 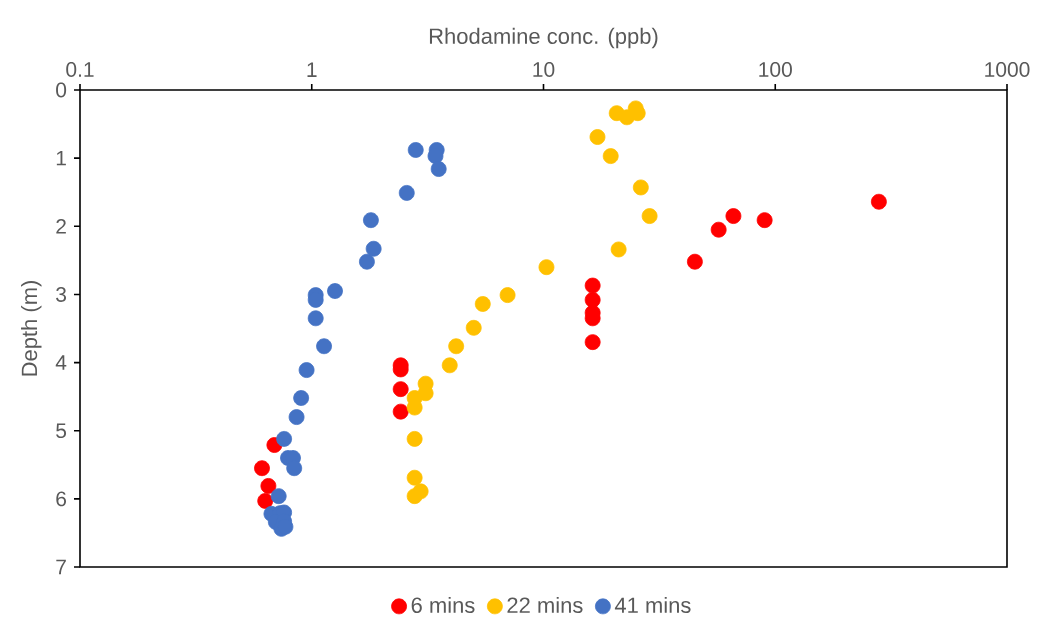 I want to click on legend-label: 41 mins, so click(x=652, y=605).